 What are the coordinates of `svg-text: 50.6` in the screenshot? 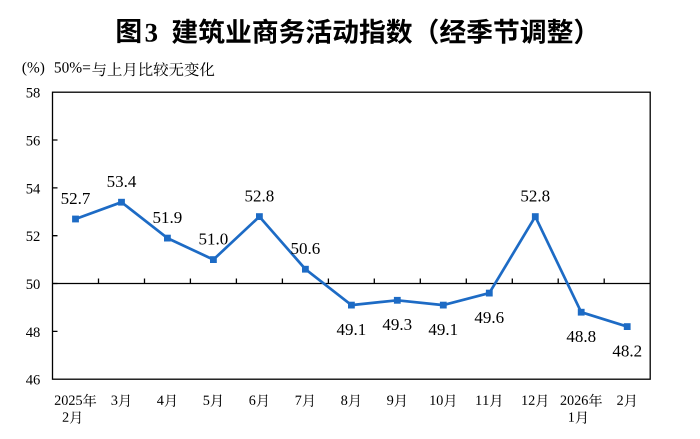 It's located at (306, 248).